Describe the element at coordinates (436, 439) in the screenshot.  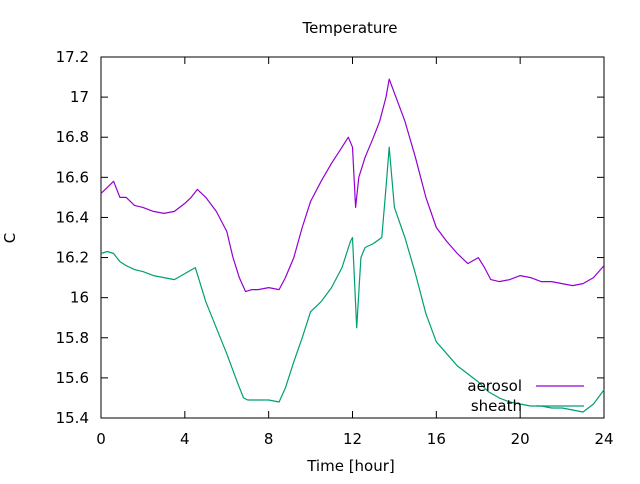
I see `x-tick-label: 16` at that location.